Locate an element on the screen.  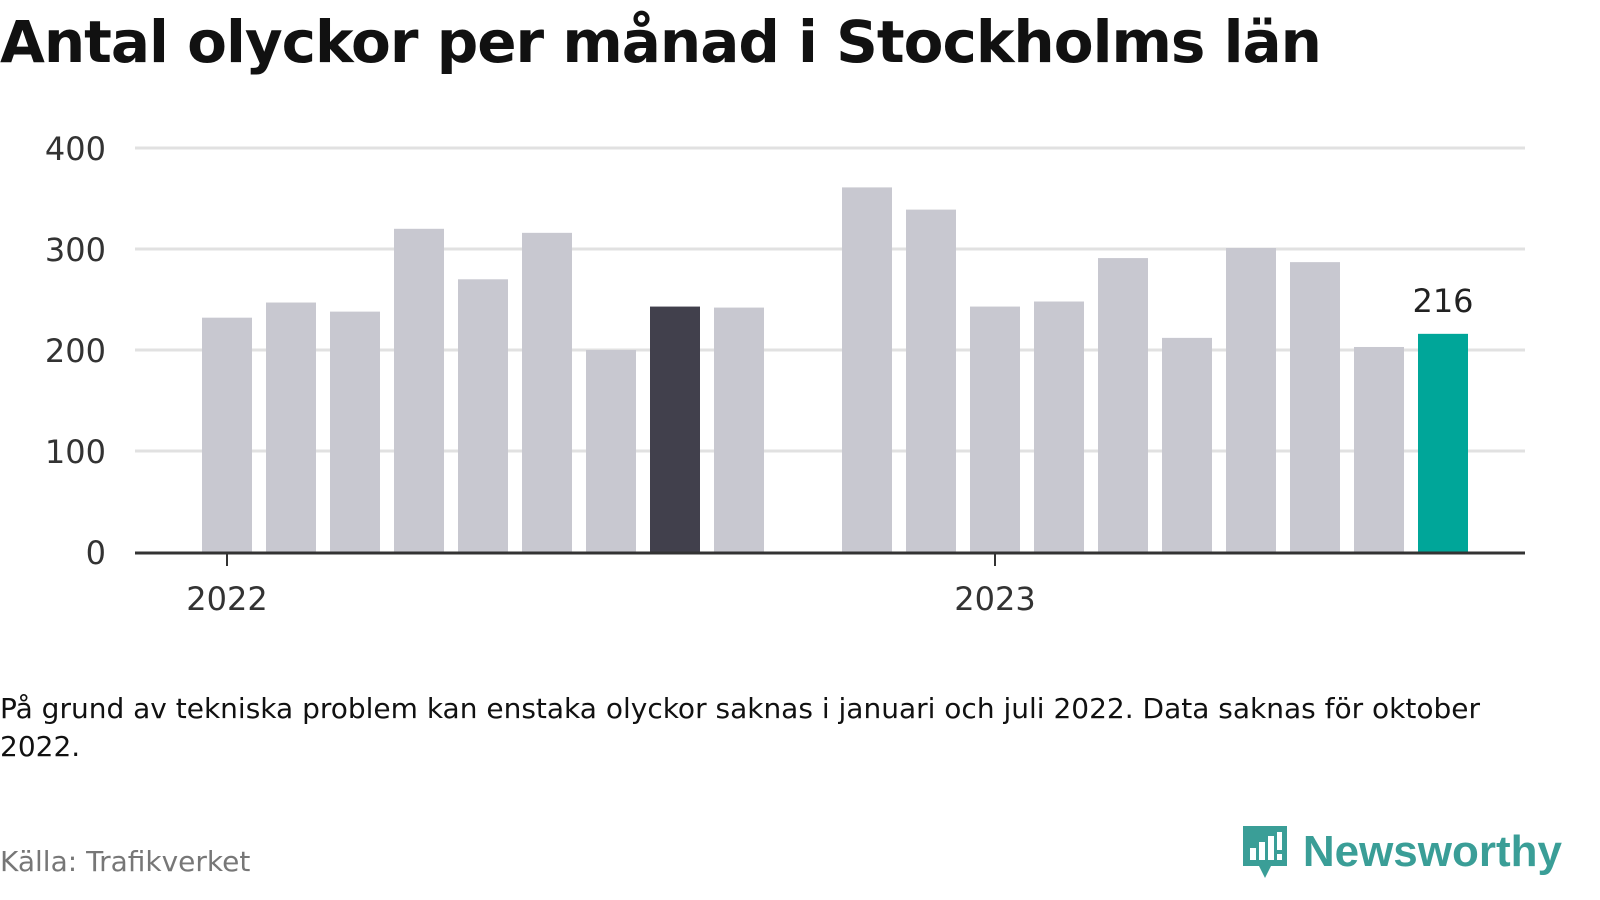
x-axis: 2022 2023 is located at coordinates (830, 584).